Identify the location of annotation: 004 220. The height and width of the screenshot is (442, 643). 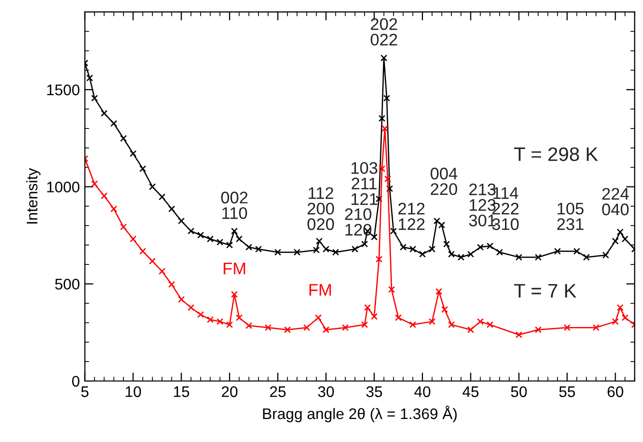
(444, 182).